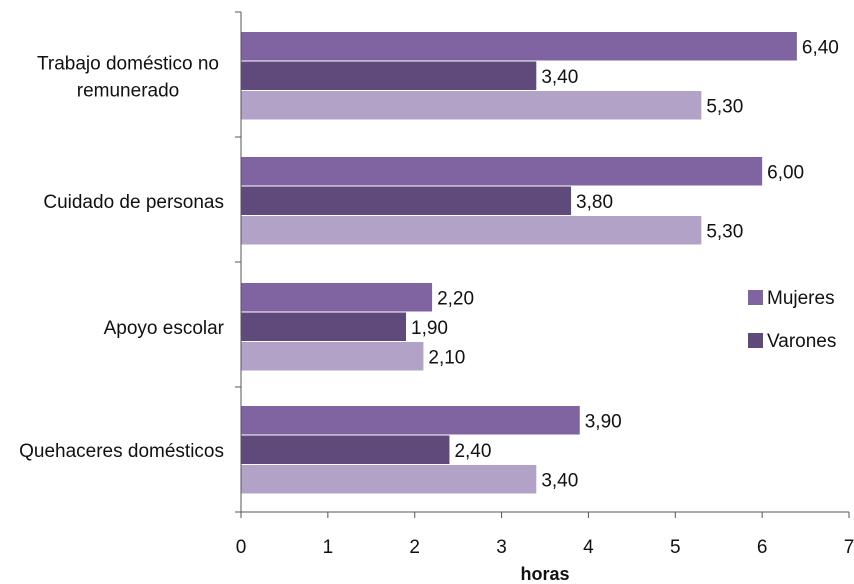  I want to click on data-label: 6,40, so click(820, 47).